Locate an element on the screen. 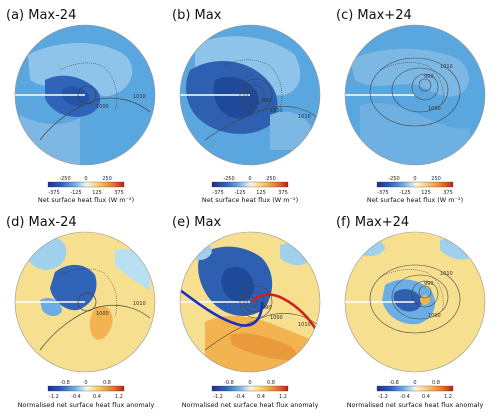  panel-b: 990 1000 1010 (b) Max is located at coordinates (246, 87).